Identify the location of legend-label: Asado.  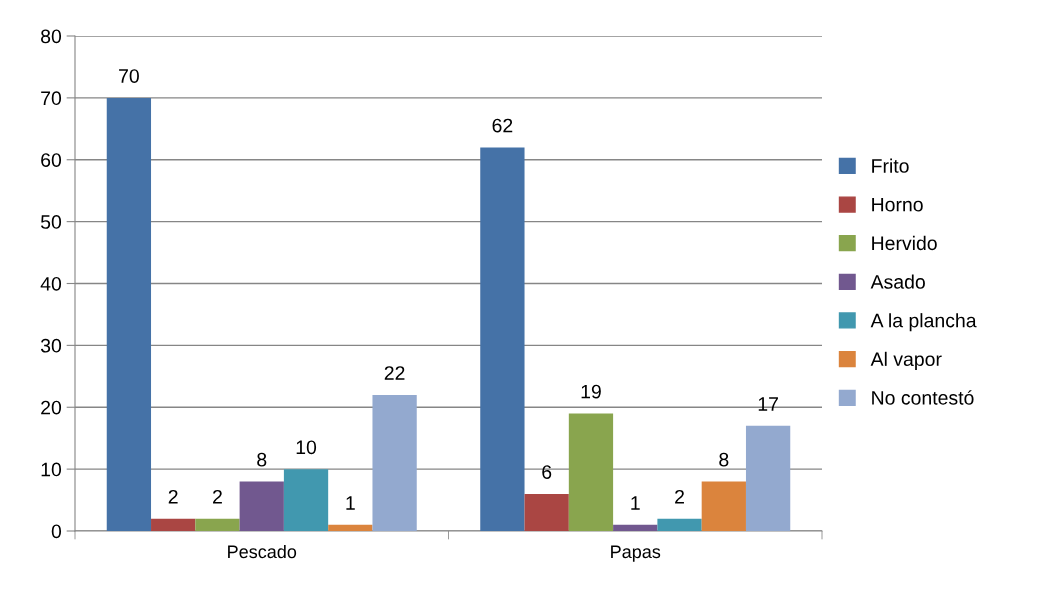
(897, 281).